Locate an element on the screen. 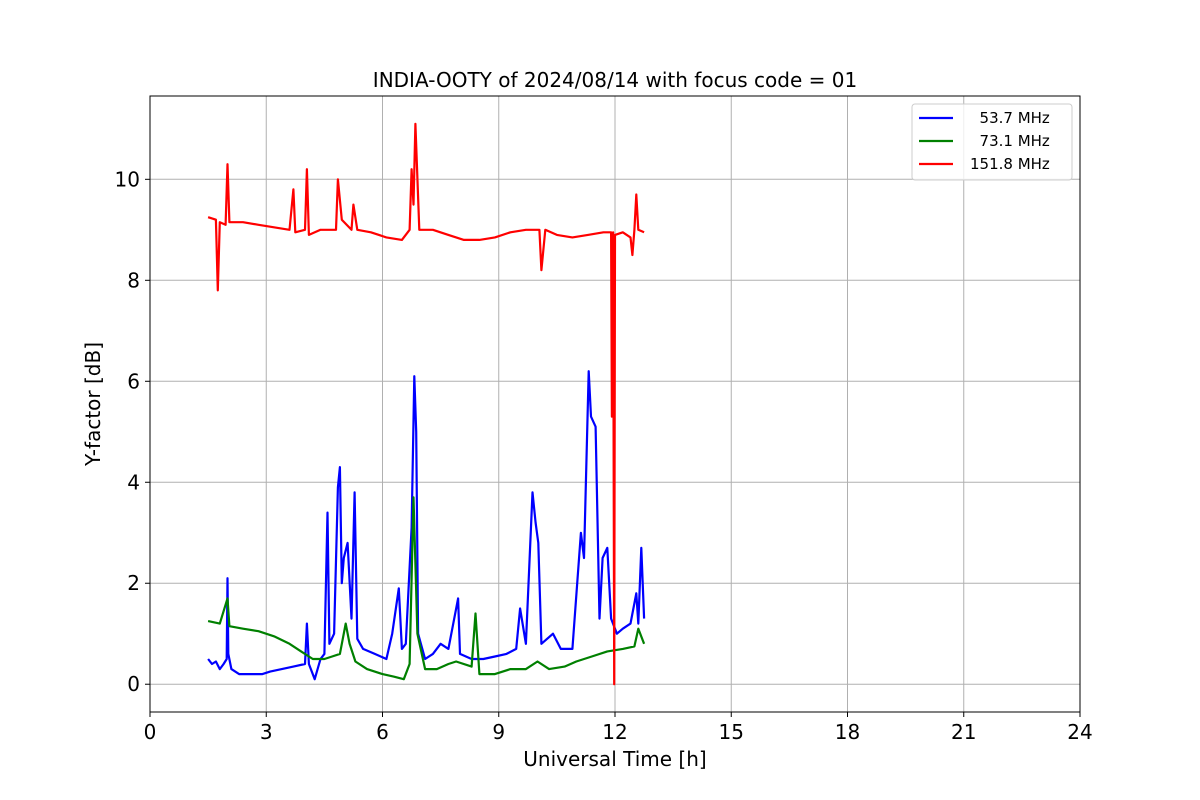 This screenshot has width=1200, height=800. y-tick-label: 0 is located at coordinates (133, 684).